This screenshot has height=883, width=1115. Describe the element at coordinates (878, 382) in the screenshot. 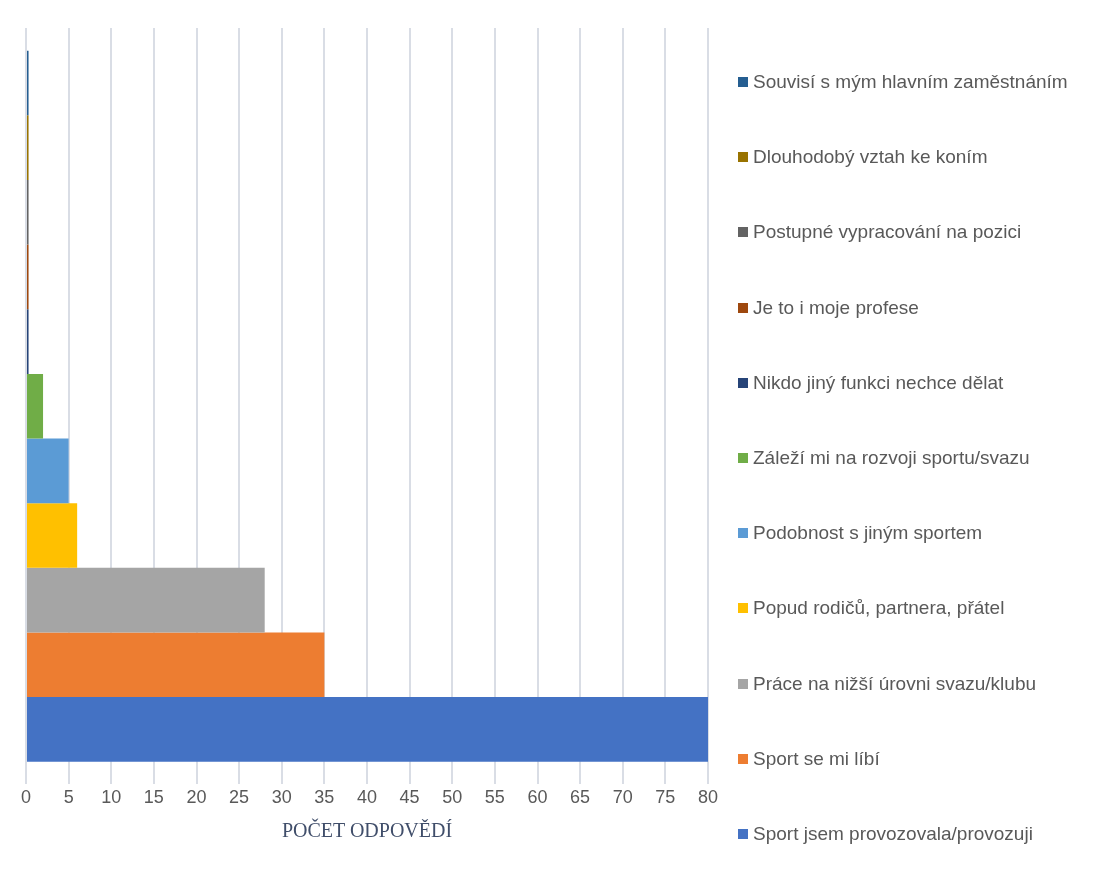

I see `legend-label: Nikdo jiný funkci nechce dělat` at that location.